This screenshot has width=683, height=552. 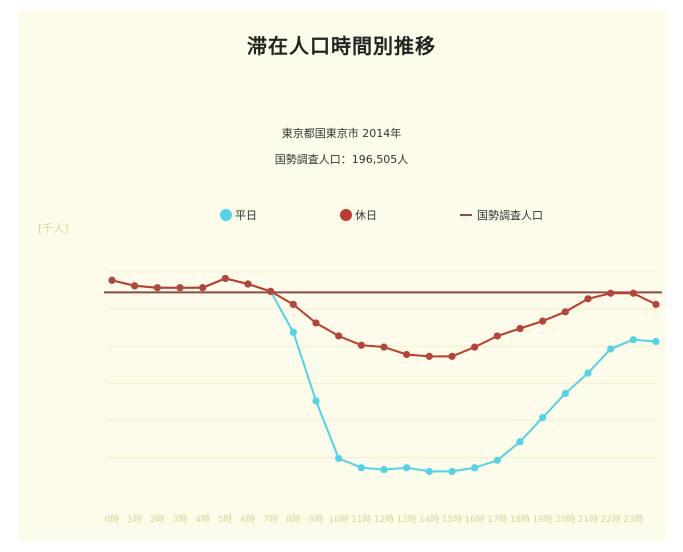 What do you see at coordinates (316, 519) in the screenshot?
I see `x-tick-label: 9時` at bounding box center [316, 519].